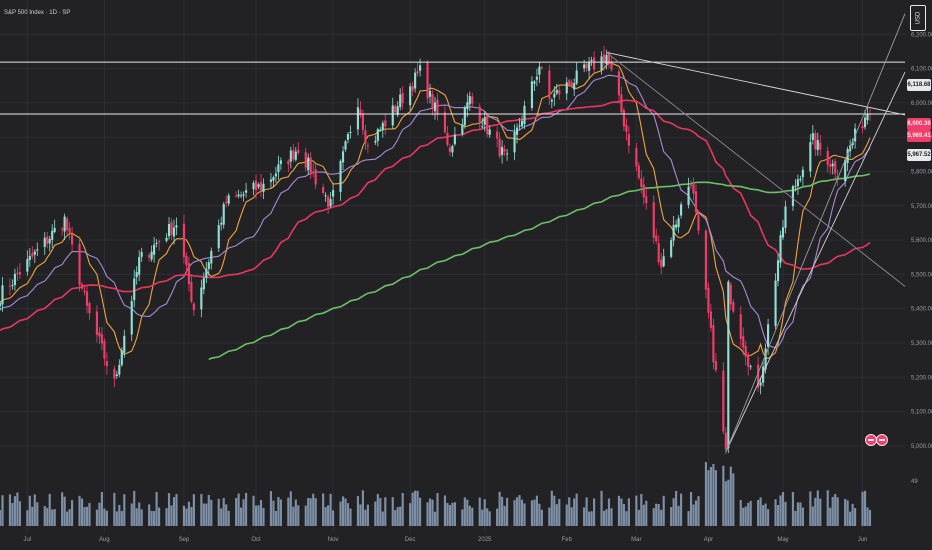  I want to click on volume-label: 49, so click(914, 482).